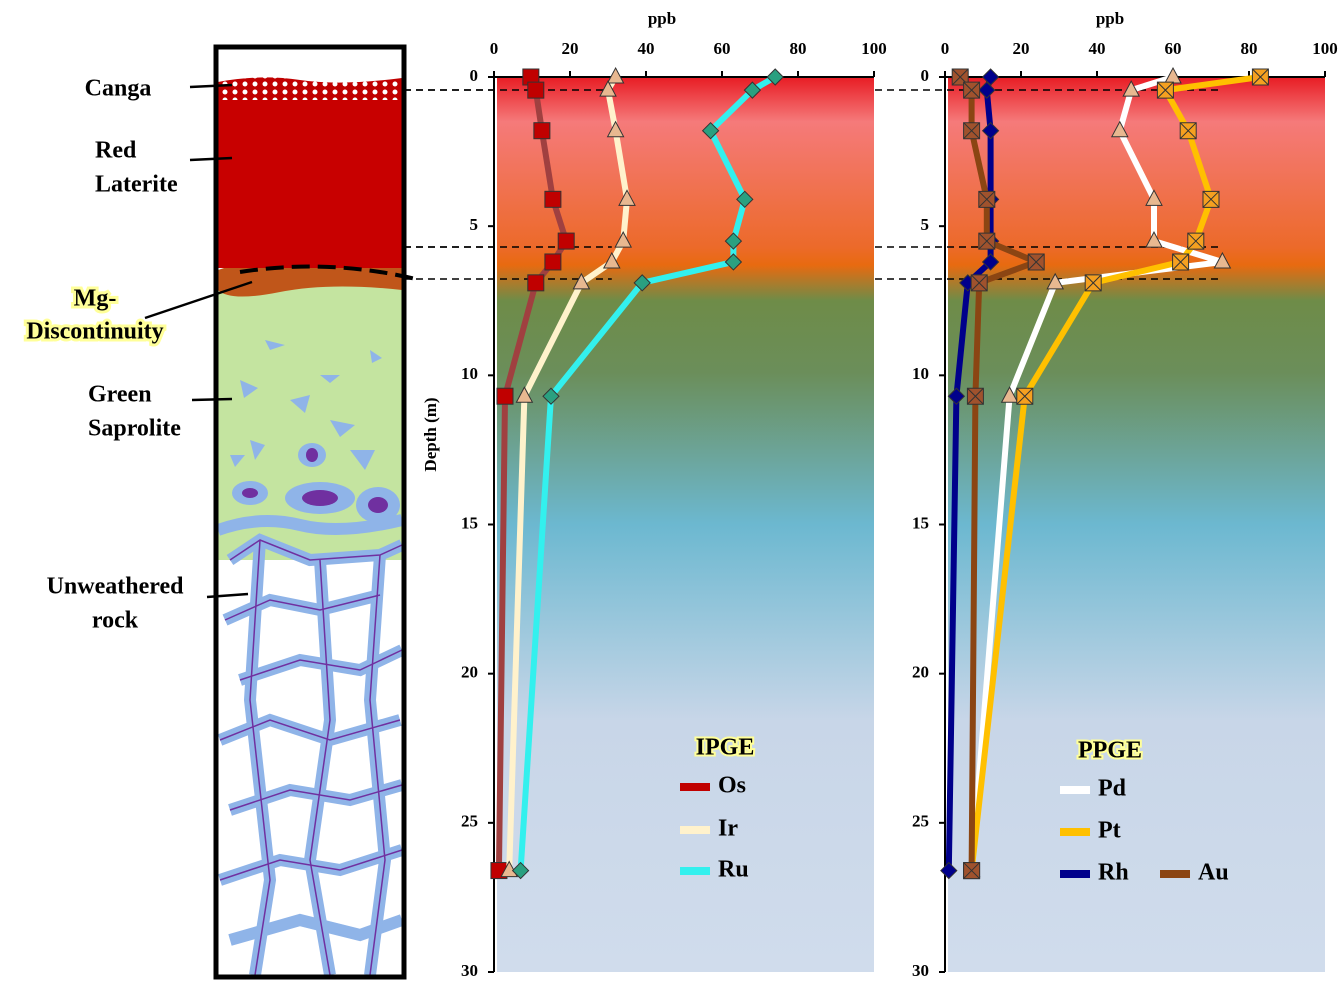 This screenshot has height=981, width=1341. Describe the element at coordinates (920, 672) in the screenshot. I see `y-tick-label: 20` at that location.